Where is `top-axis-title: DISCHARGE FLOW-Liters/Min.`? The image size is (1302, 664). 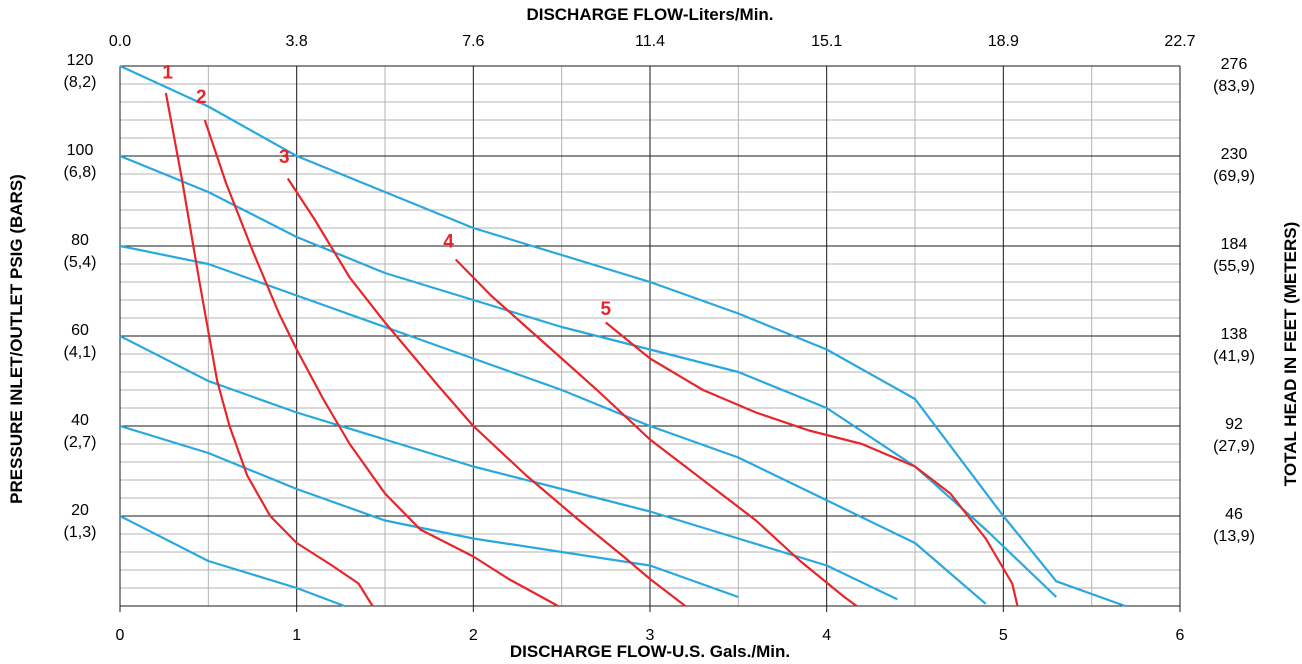 top-axis-title: DISCHARGE FLOW-Liters/Min. is located at coordinates (649, 14).